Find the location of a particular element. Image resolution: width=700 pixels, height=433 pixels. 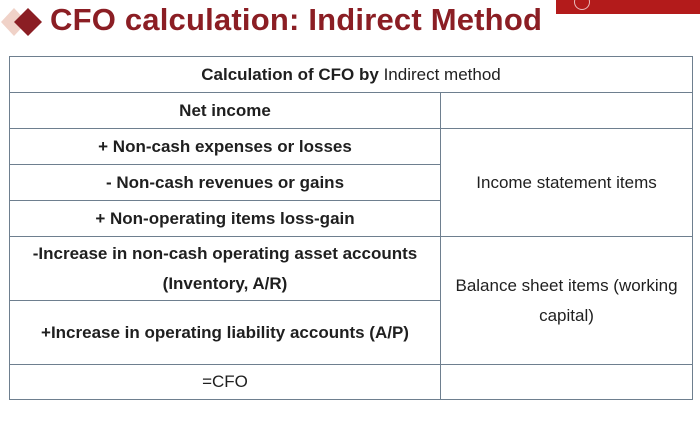

slide-title: CFO calculation: Indirect Method is located at coordinates (296, 19).